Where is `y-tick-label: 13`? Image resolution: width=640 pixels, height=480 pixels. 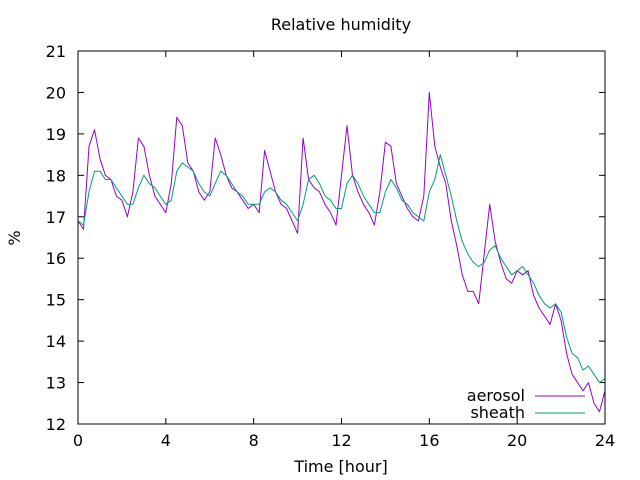 y-tick-label: 13 is located at coordinates (56, 383).